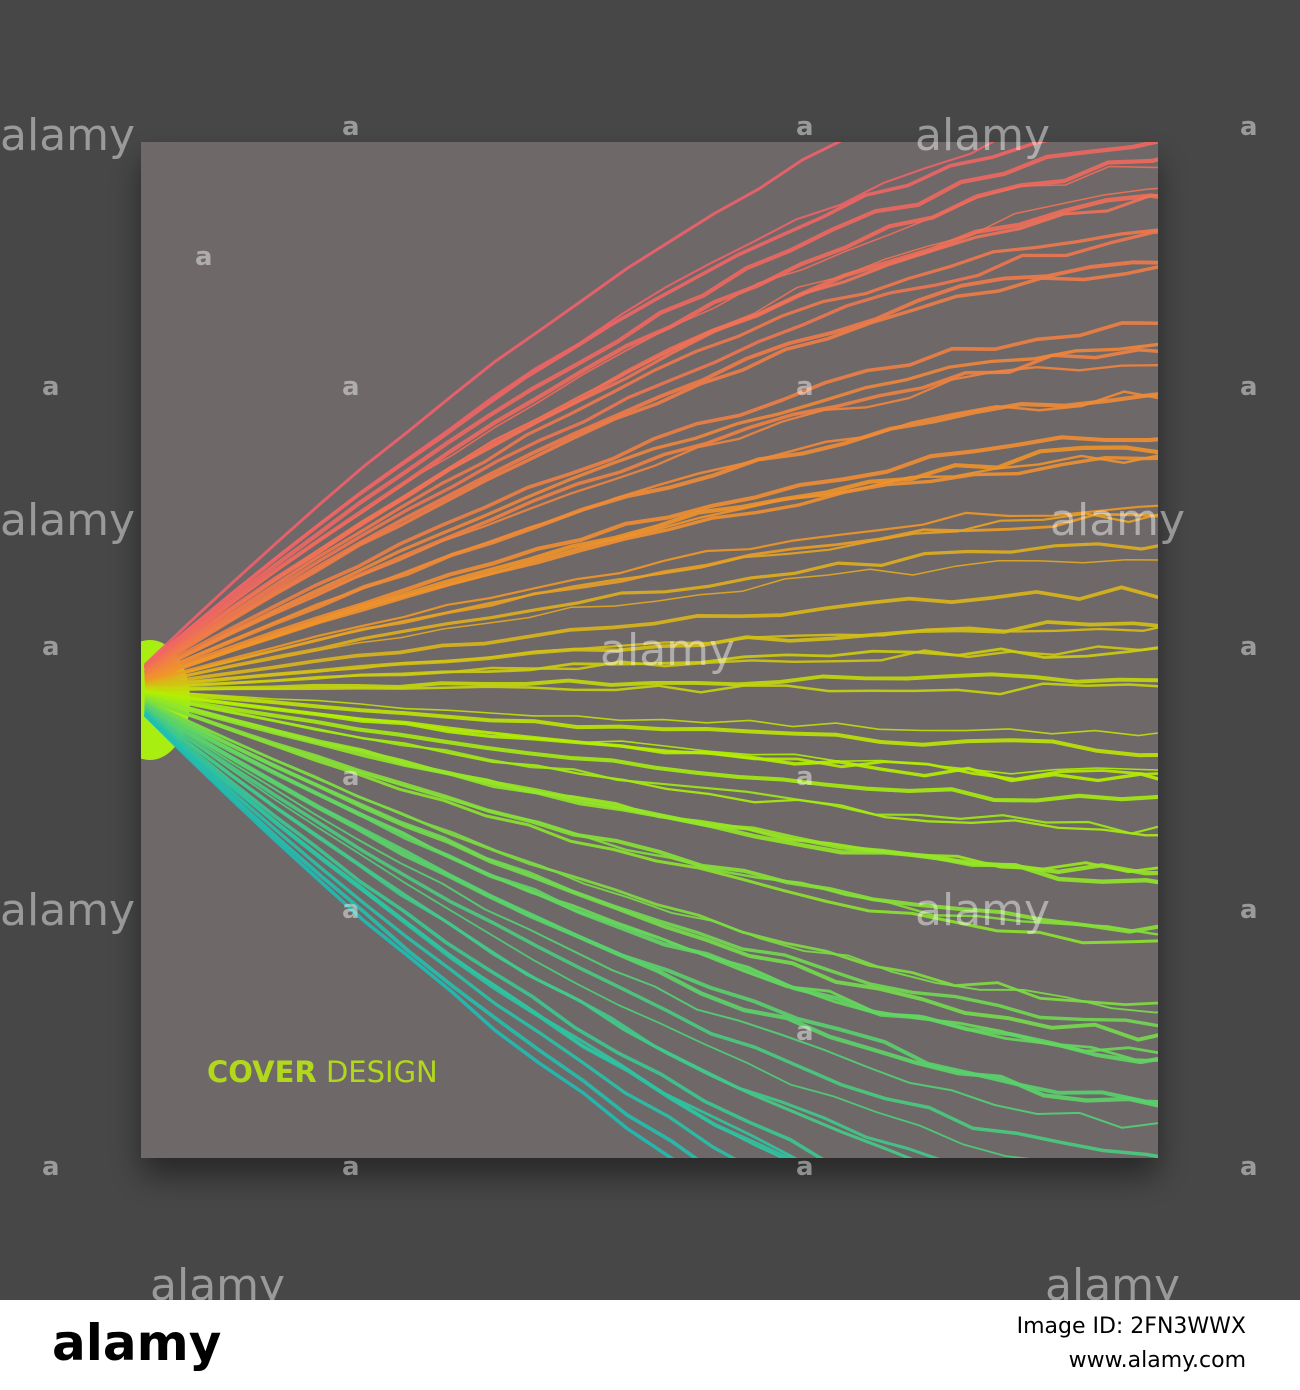 This screenshot has width=1300, height=1390. Describe the element at coordinates (136, 1343) in the screenshot. I see `footer-brand: alamy` at that location.